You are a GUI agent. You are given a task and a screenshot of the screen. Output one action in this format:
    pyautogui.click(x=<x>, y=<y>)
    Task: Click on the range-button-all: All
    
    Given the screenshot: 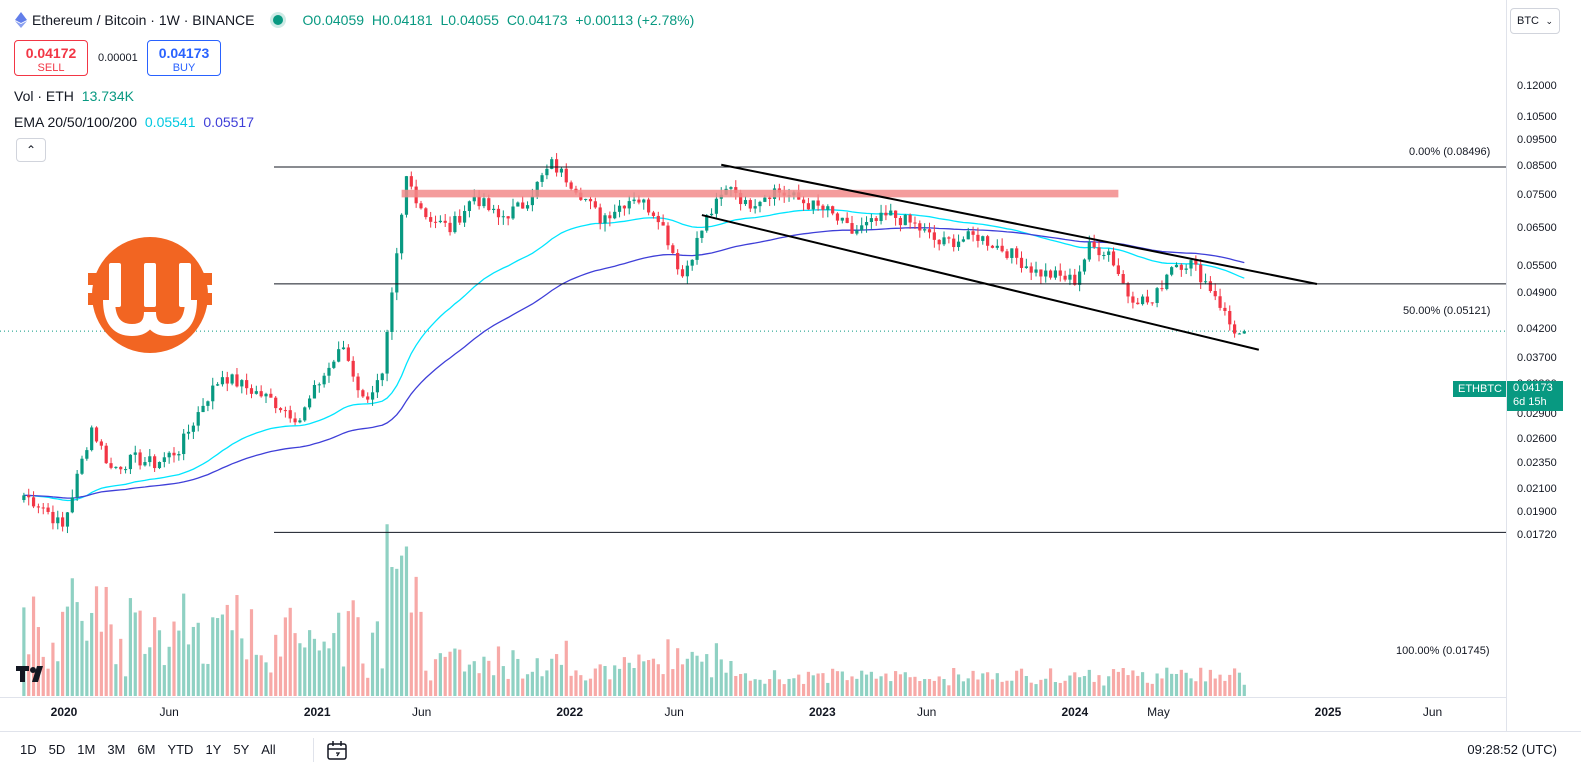 What is the action you would take?
    pyautogui.click(x=268, y=749)
    